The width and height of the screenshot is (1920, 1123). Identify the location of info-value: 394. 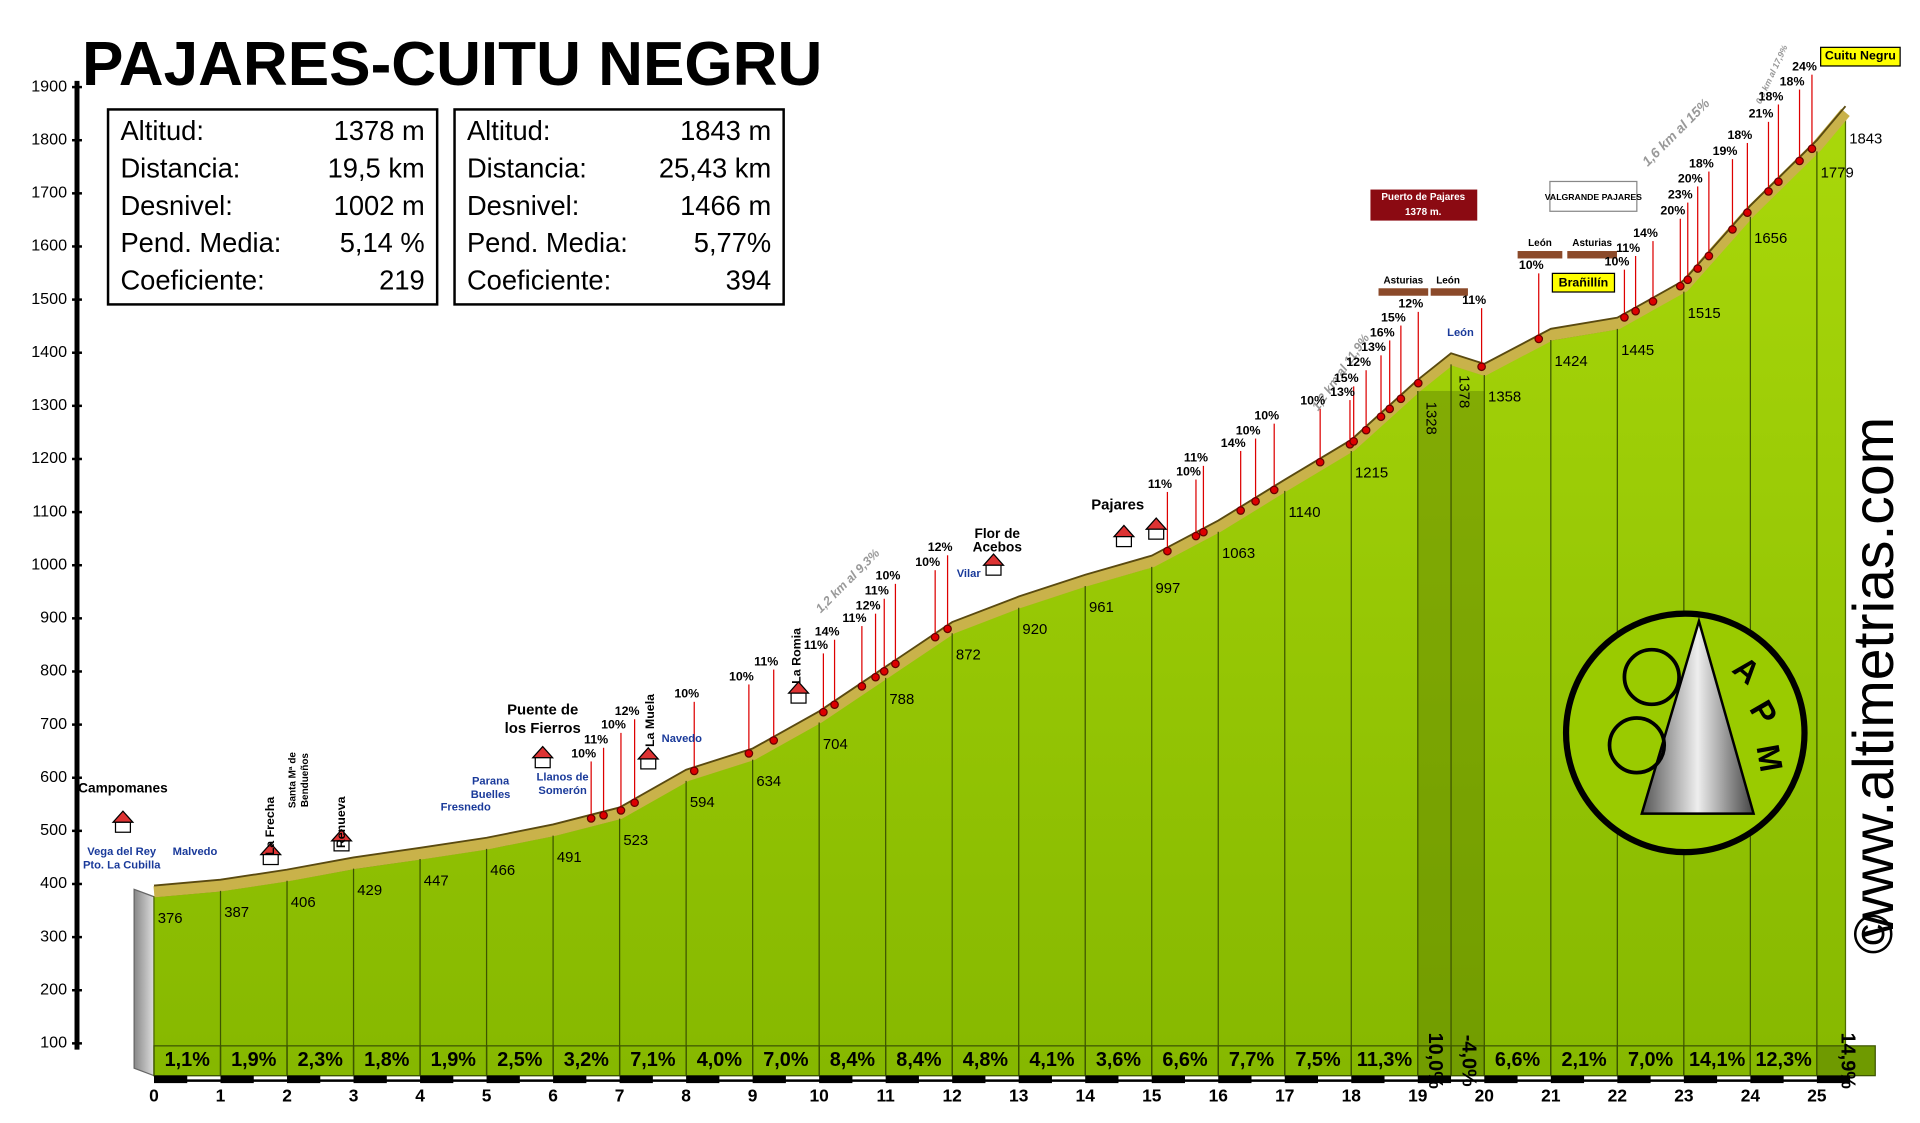
(749, 279).